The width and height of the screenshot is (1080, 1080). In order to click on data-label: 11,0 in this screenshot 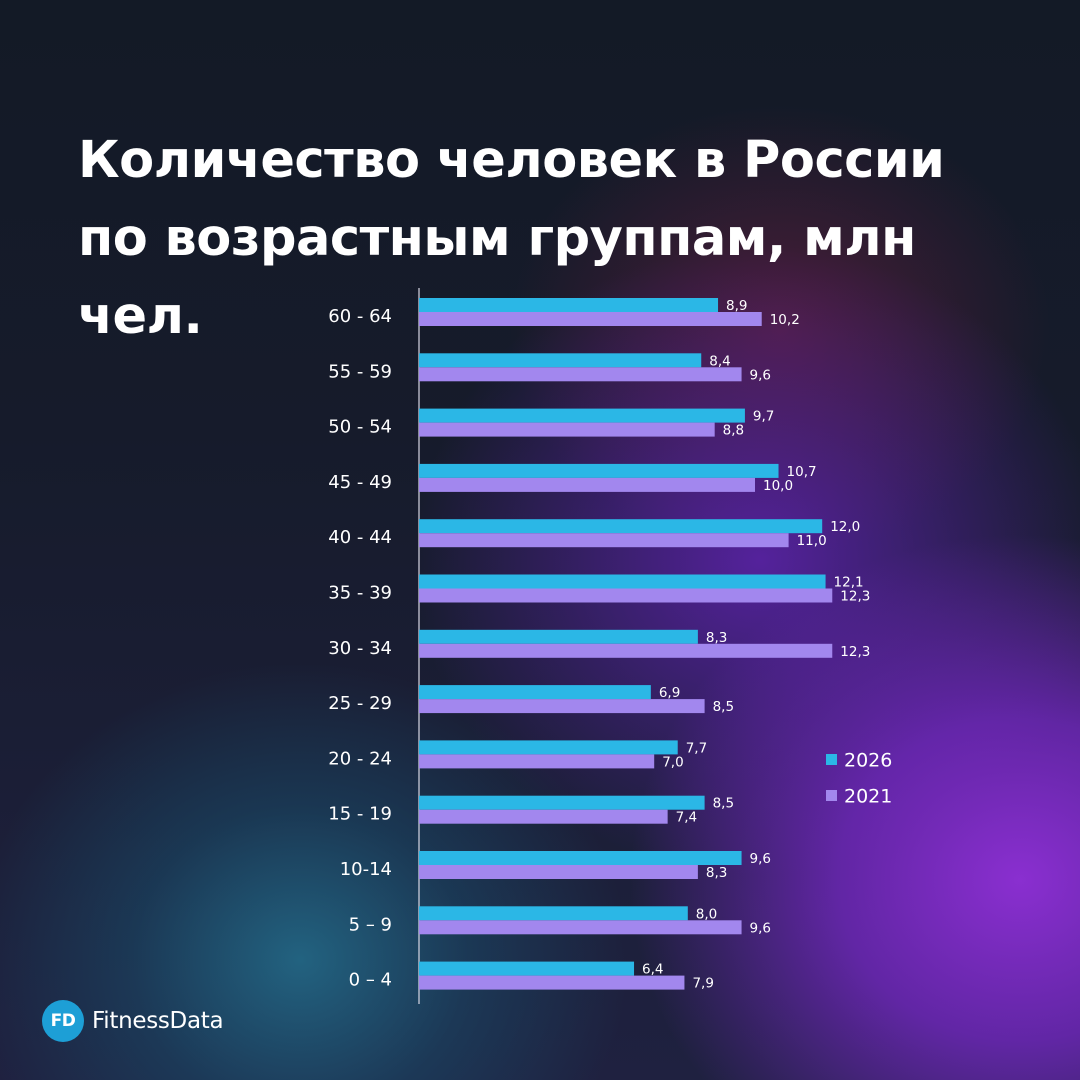, I will do `click(812, 541)`.